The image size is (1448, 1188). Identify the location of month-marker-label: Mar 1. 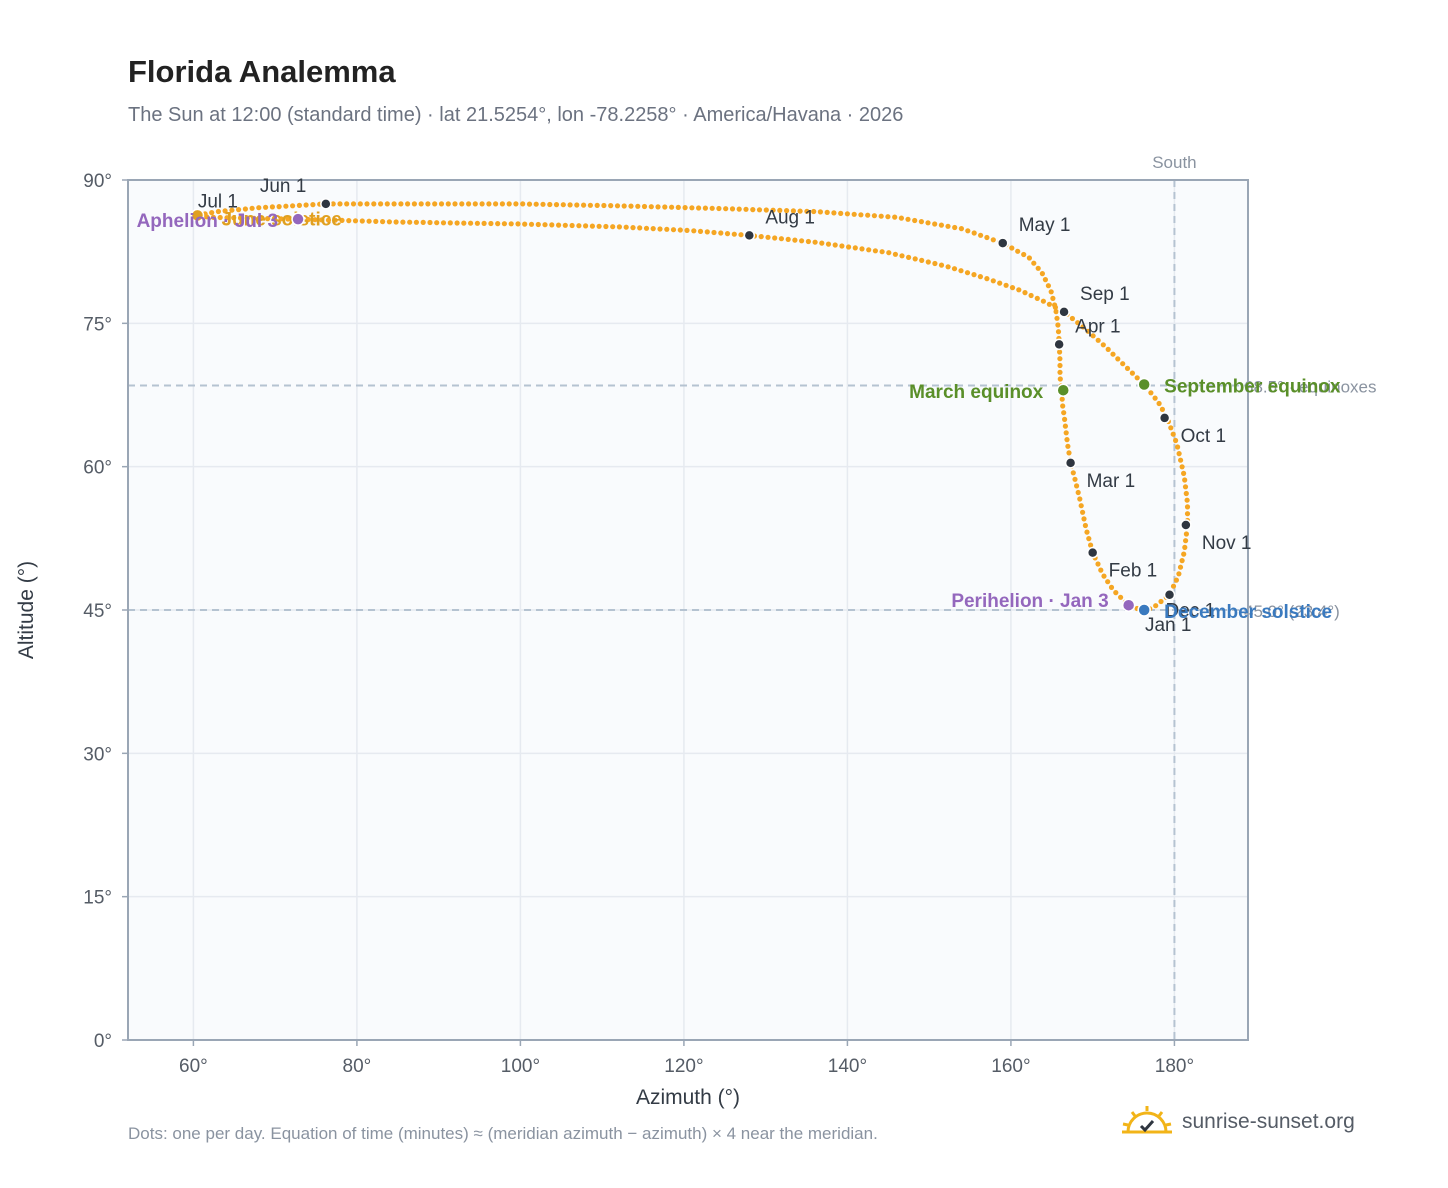
(1111, 481).